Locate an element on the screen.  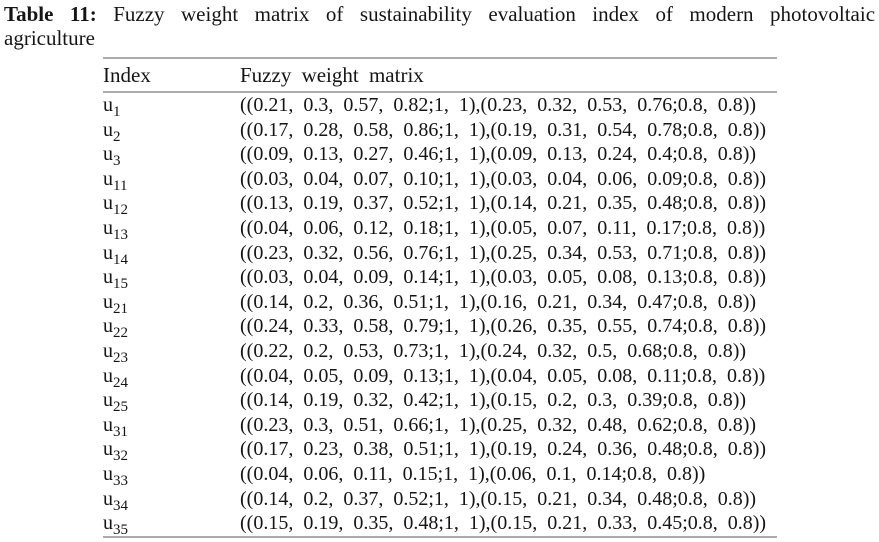
index-cell: u24 is located at coordinates (171, 377).